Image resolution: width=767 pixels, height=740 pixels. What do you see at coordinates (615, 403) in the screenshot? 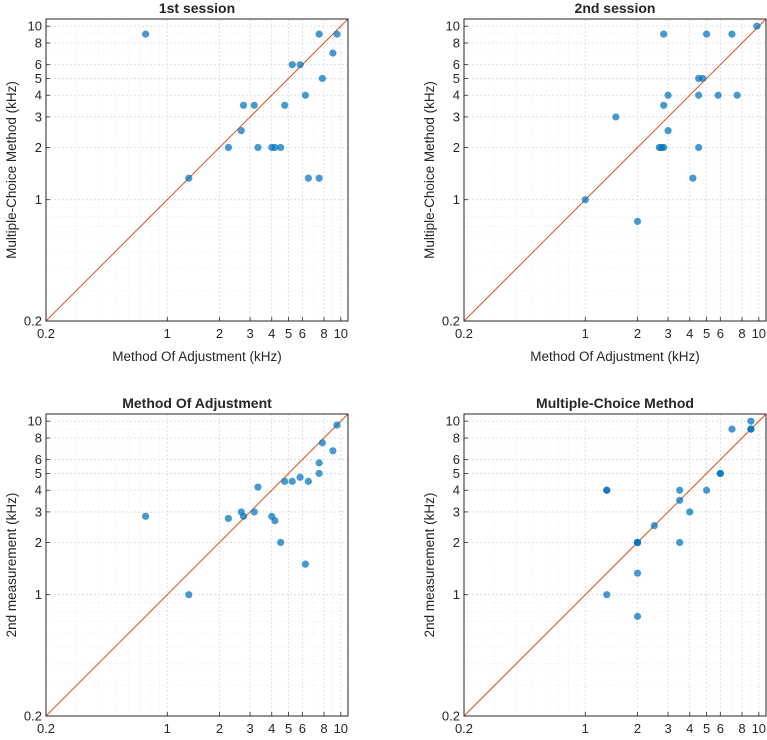
I see `chart-title: Multiple-Choice Method` at bounding box center [615, 403].